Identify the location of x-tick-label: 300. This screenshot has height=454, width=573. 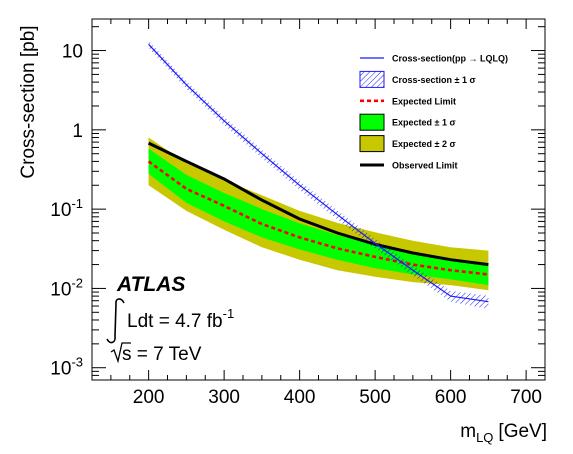
(224, 397).